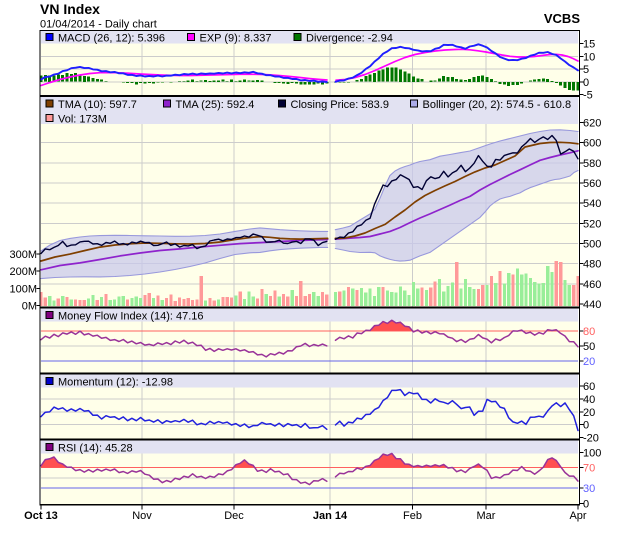 This screenshot has height=535, width=620. What do you see at coordinates (589, 57) in the screenshot?
I see `svg-text: 10` at bounding box center [589, 57].